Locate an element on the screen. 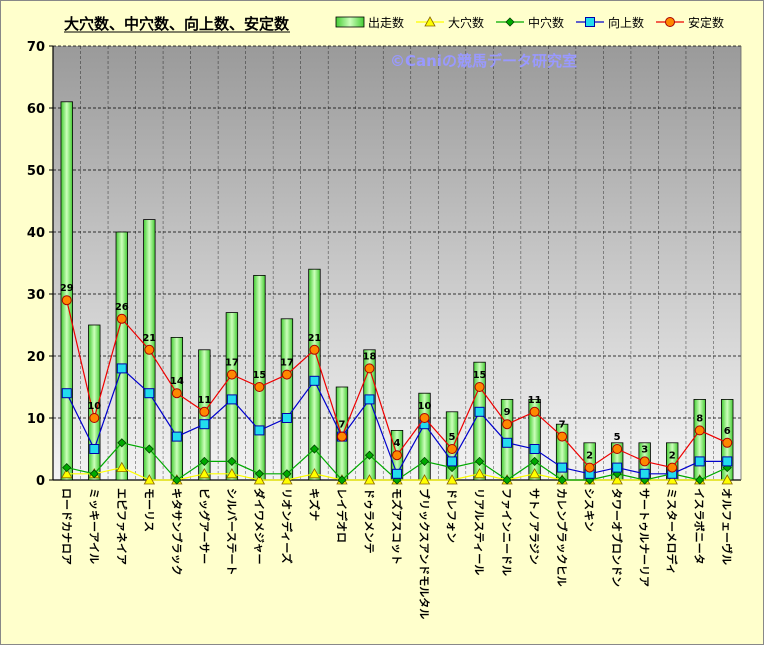 The width and height of the screenshot is (764, 645). y-tick-label: 60 is located at coordinates (36, 109).